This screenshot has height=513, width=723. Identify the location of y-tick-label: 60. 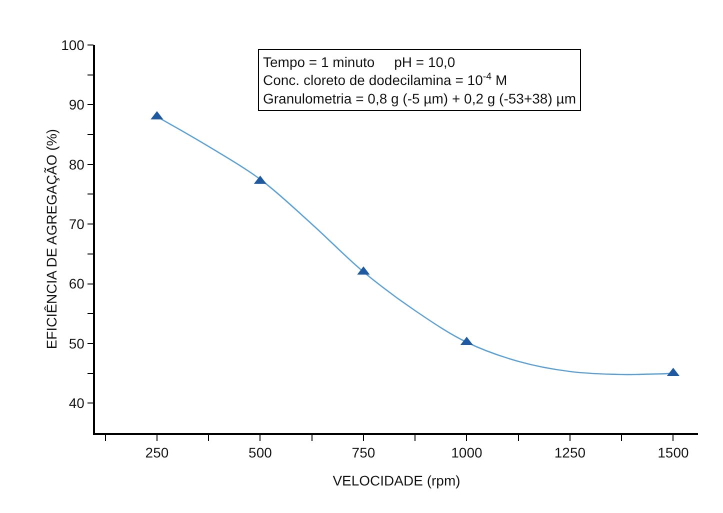
(76, 284).